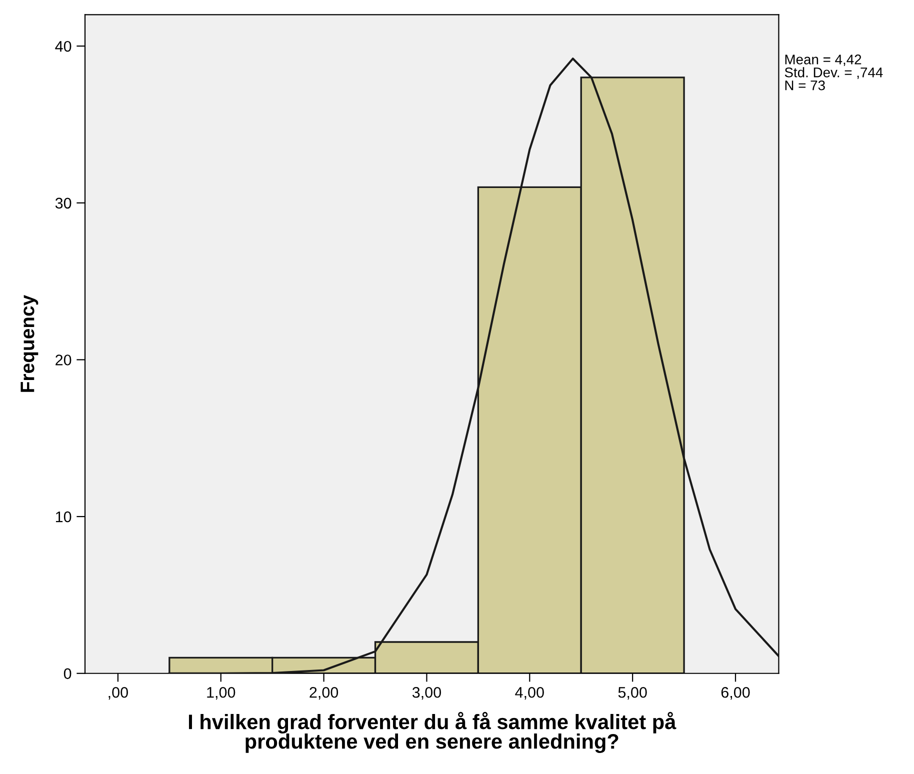 The height and width of the screenshot is (774, 914). Describe the element at coordinates (632, 693) in the screenshot. I see `x-tick-label: 5,00` at that location.